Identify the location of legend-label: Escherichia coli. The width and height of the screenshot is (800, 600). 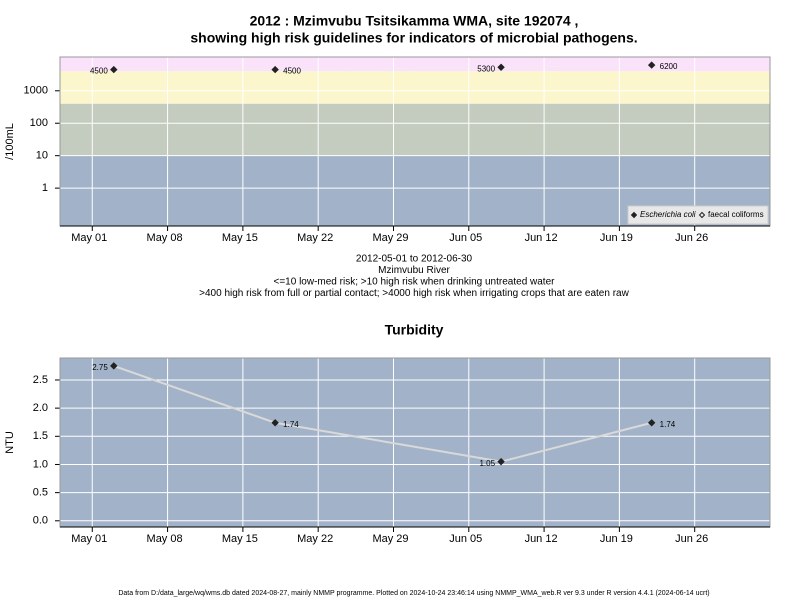
(668, 214).